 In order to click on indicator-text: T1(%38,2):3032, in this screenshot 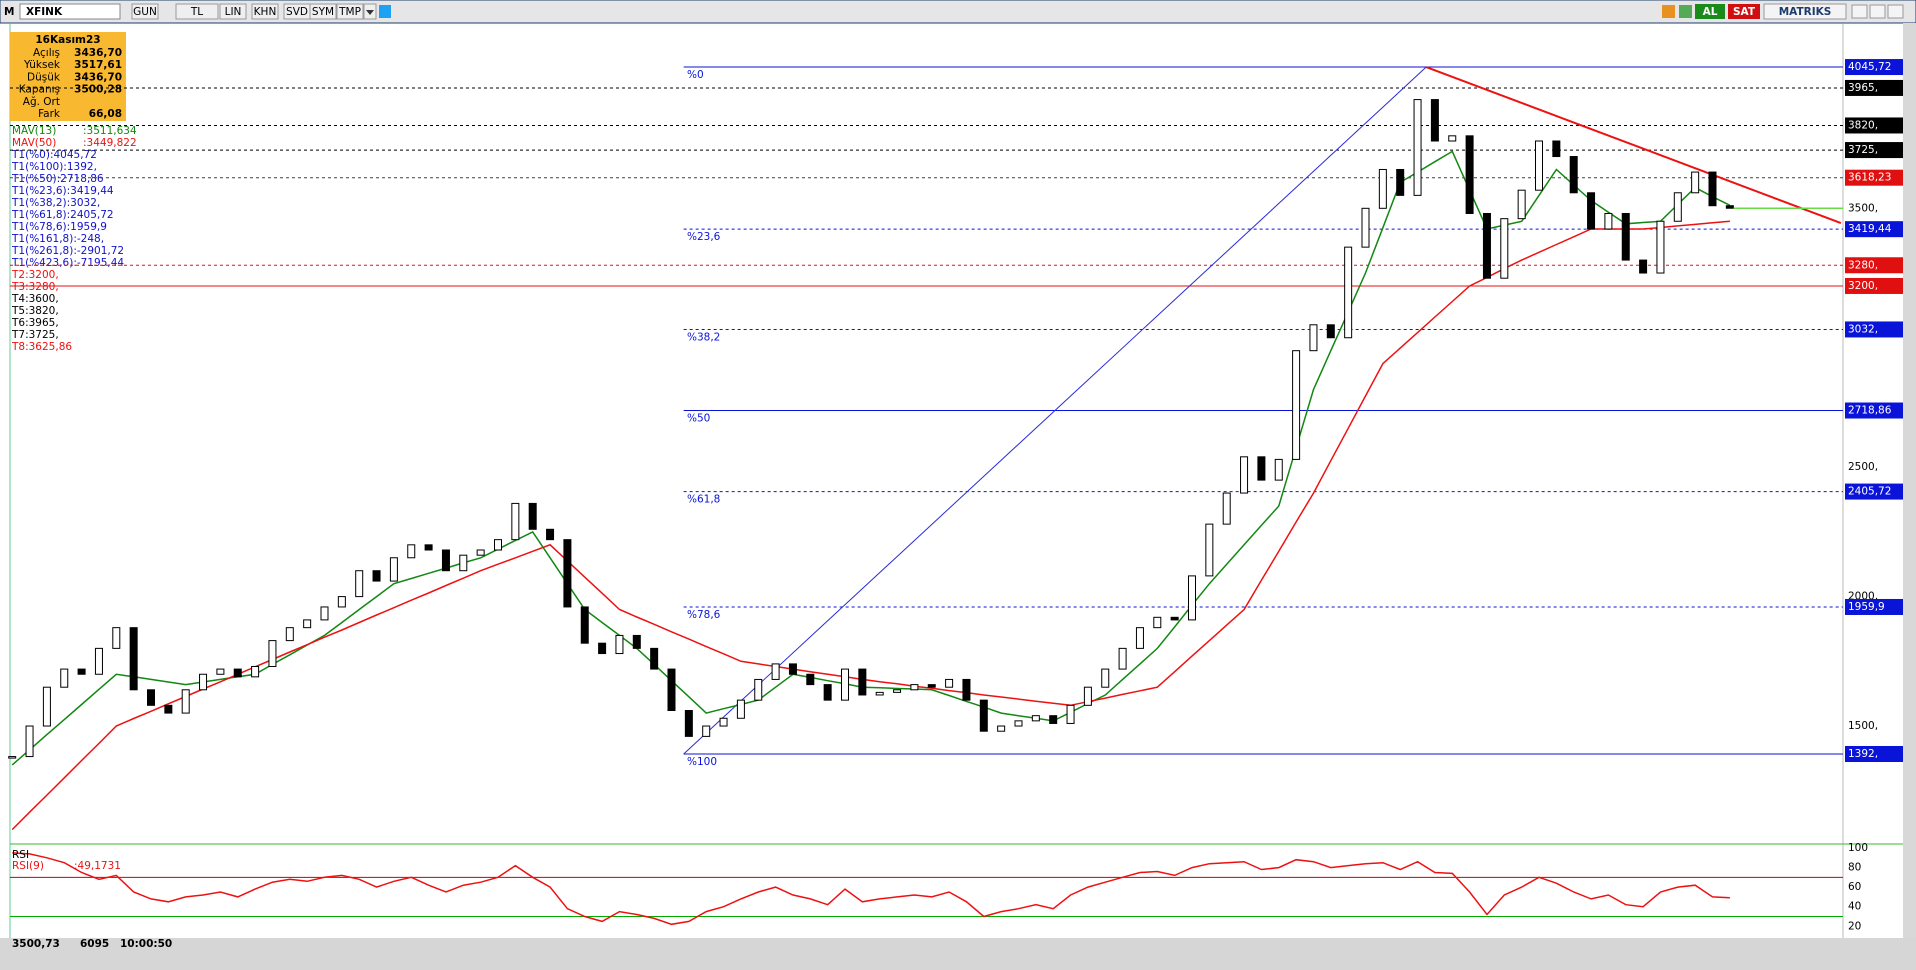, I will do `click(55, 203)`.